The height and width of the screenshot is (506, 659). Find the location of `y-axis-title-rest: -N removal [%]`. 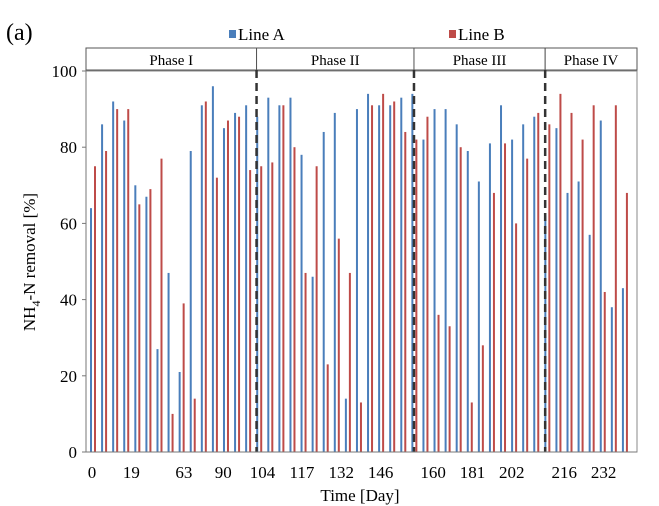

y-axis-title-rest: -N removal [%] is located at coordinates (29, 247).